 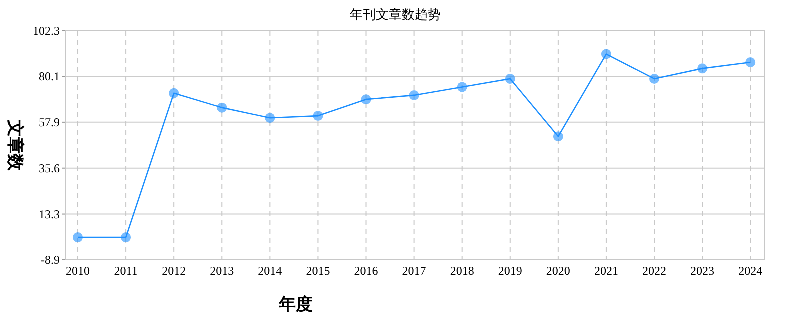 I want to click on xtick: 2012, so click(x=174, y=271).